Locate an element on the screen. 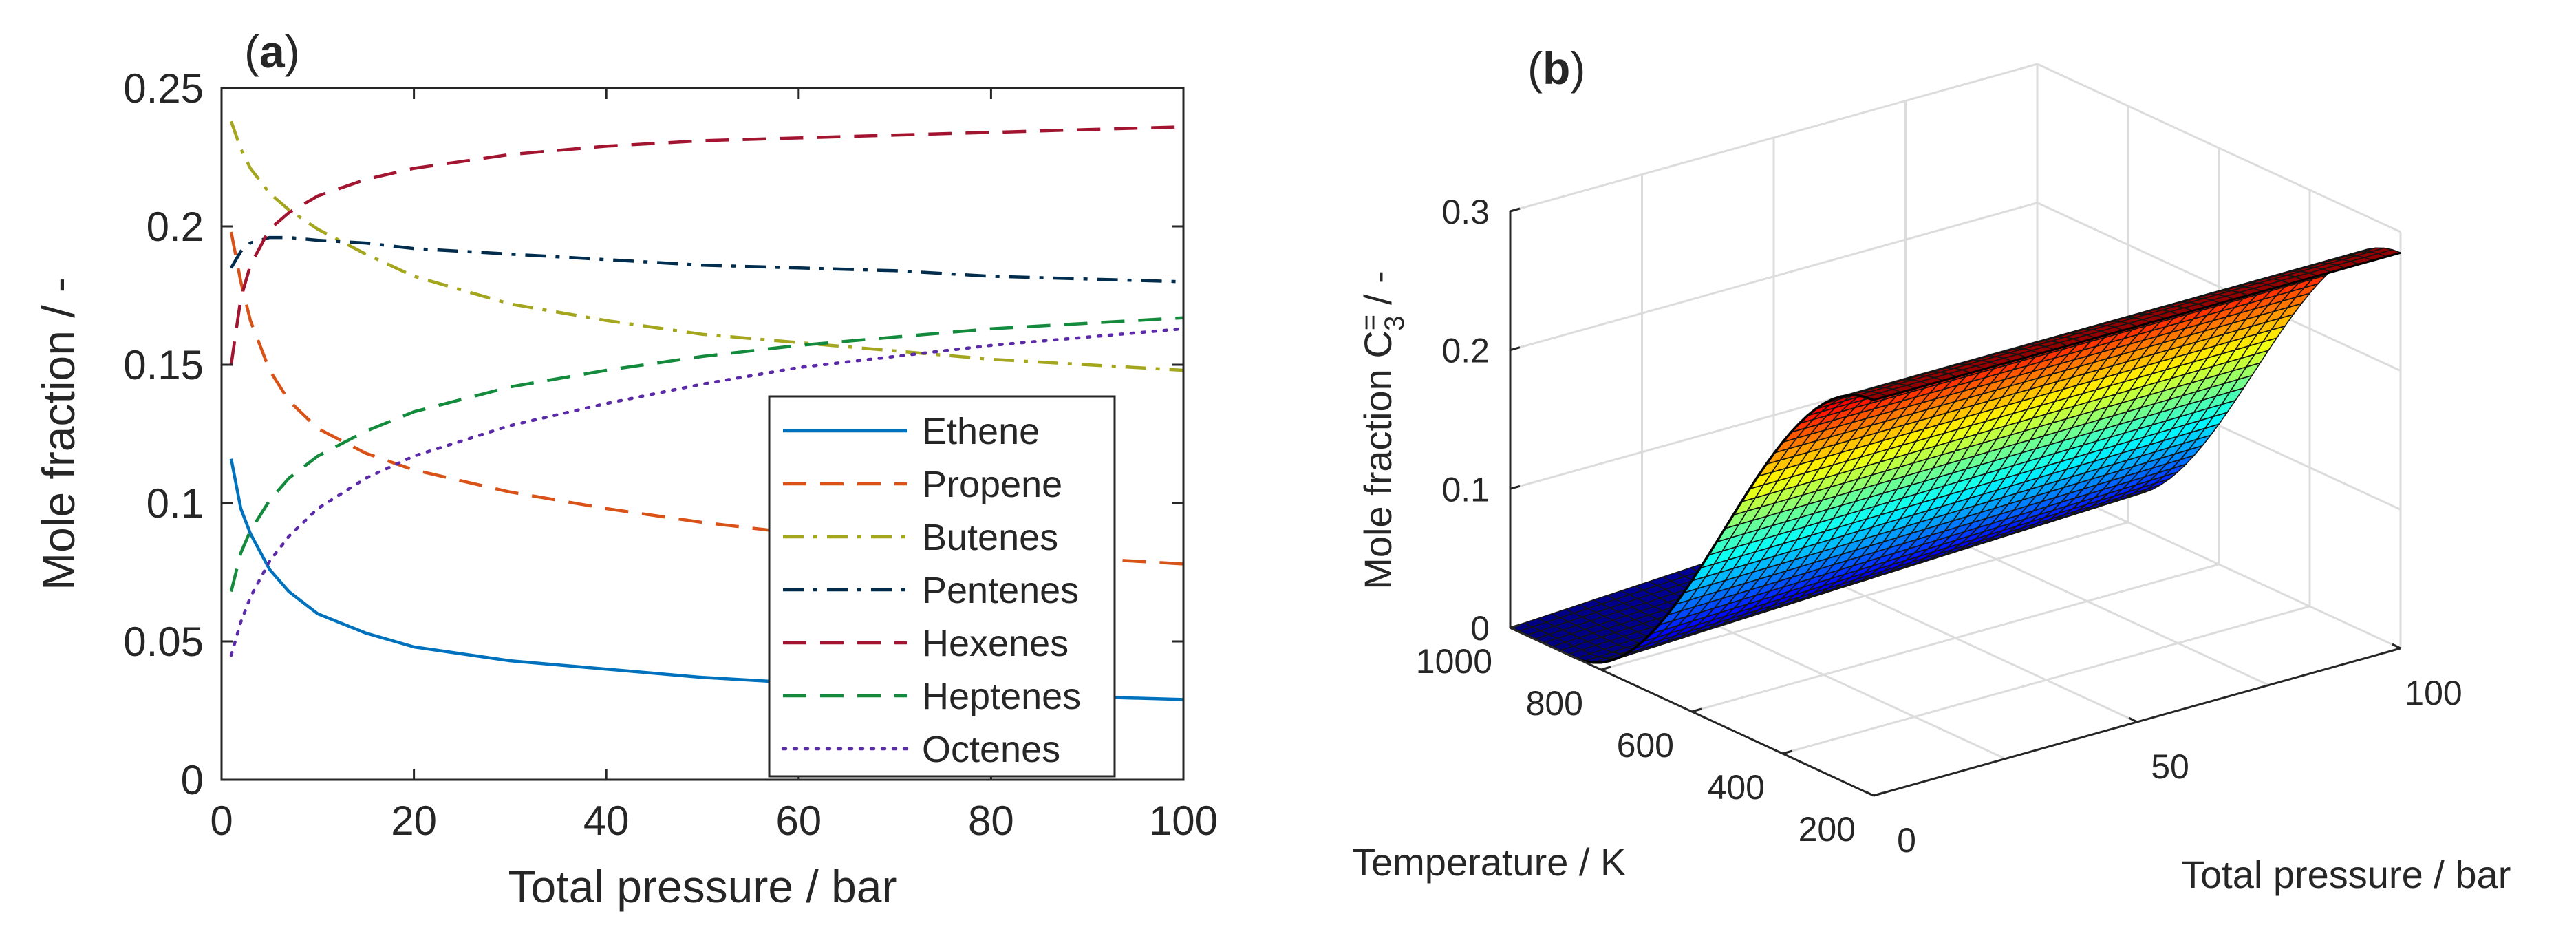 The image size is (2576, 947). surface-low-t-edge is located at coordinates (2137, 326).